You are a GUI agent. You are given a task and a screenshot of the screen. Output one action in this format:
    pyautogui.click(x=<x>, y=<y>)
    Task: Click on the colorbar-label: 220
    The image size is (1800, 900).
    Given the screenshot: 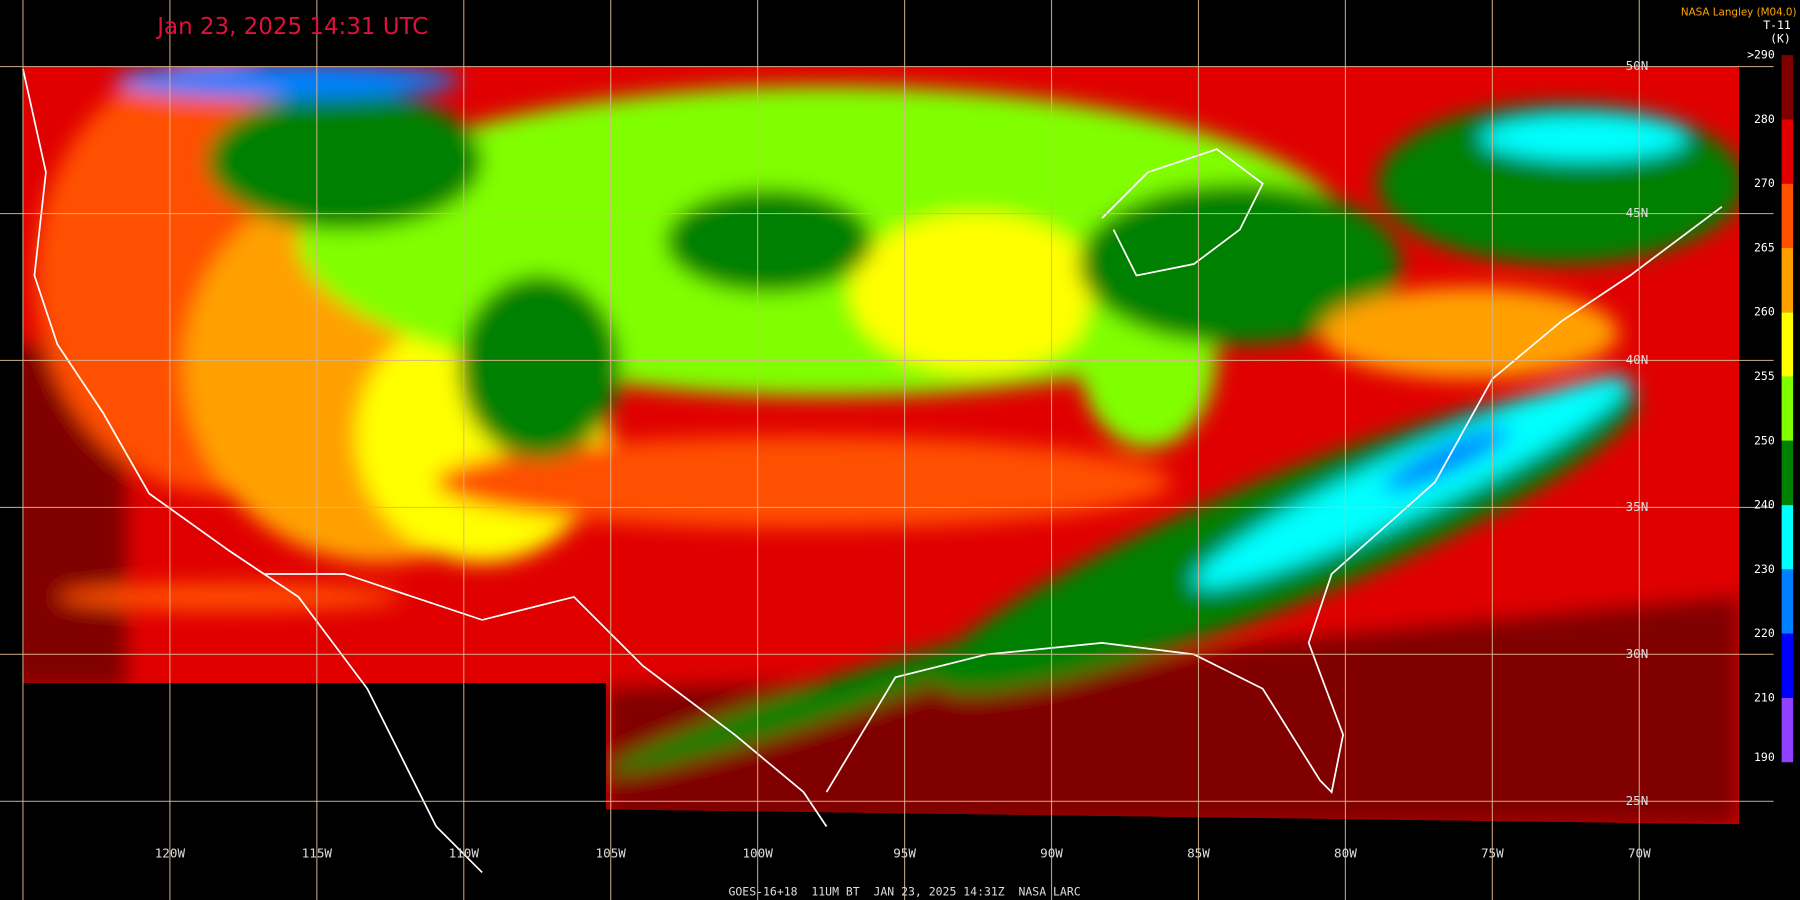 What is the action you would take?
    pyautogui.click(x=1764, y=633)
    